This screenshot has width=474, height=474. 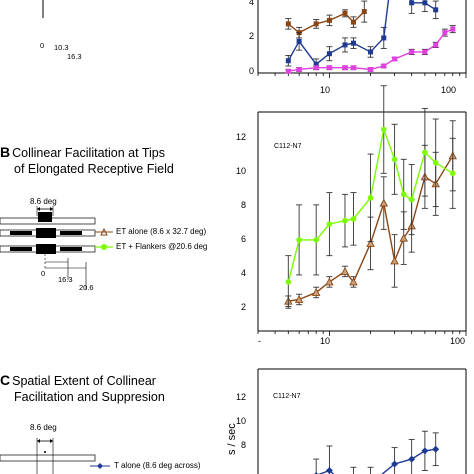 I want to click on panel-a-stim-label: 16.3, so click(x=74, y=56).